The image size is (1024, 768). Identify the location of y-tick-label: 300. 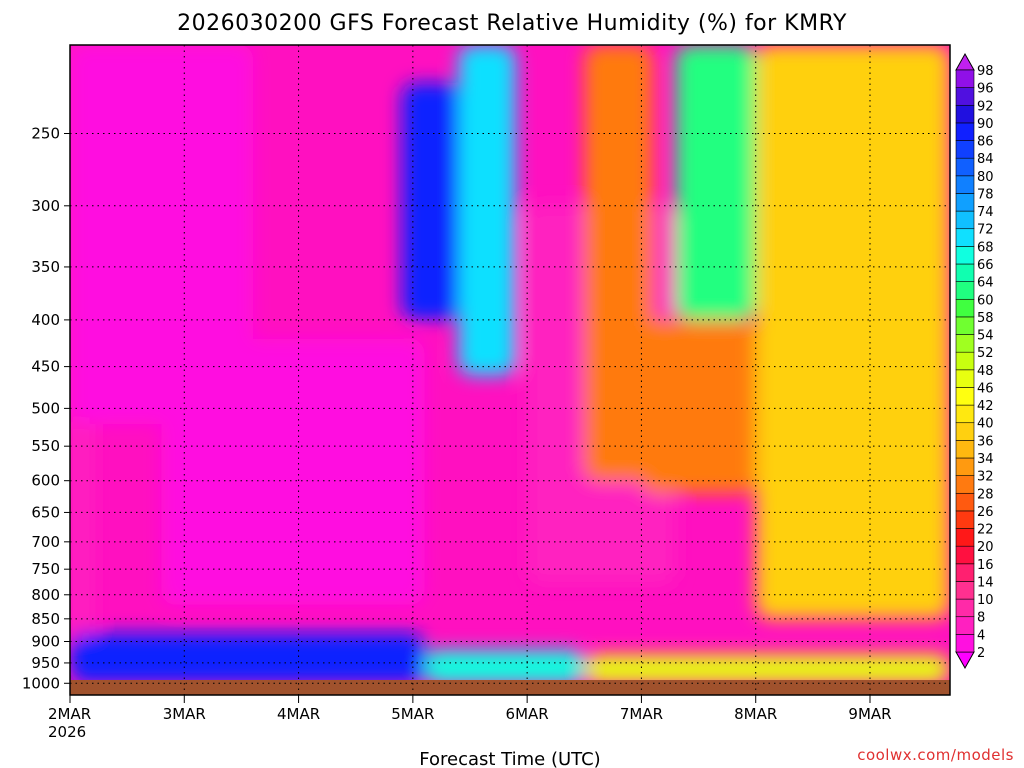
(45, 206).